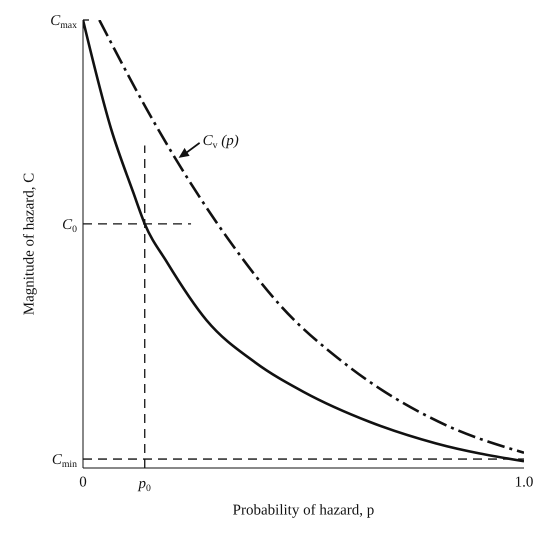 This screenshot has height=542, width=548. What do you see at coordinates (29, 244) in the screenshot?
I see `y-axis-title: Magnitude of hazard, C` at bounding box center [29, 244].